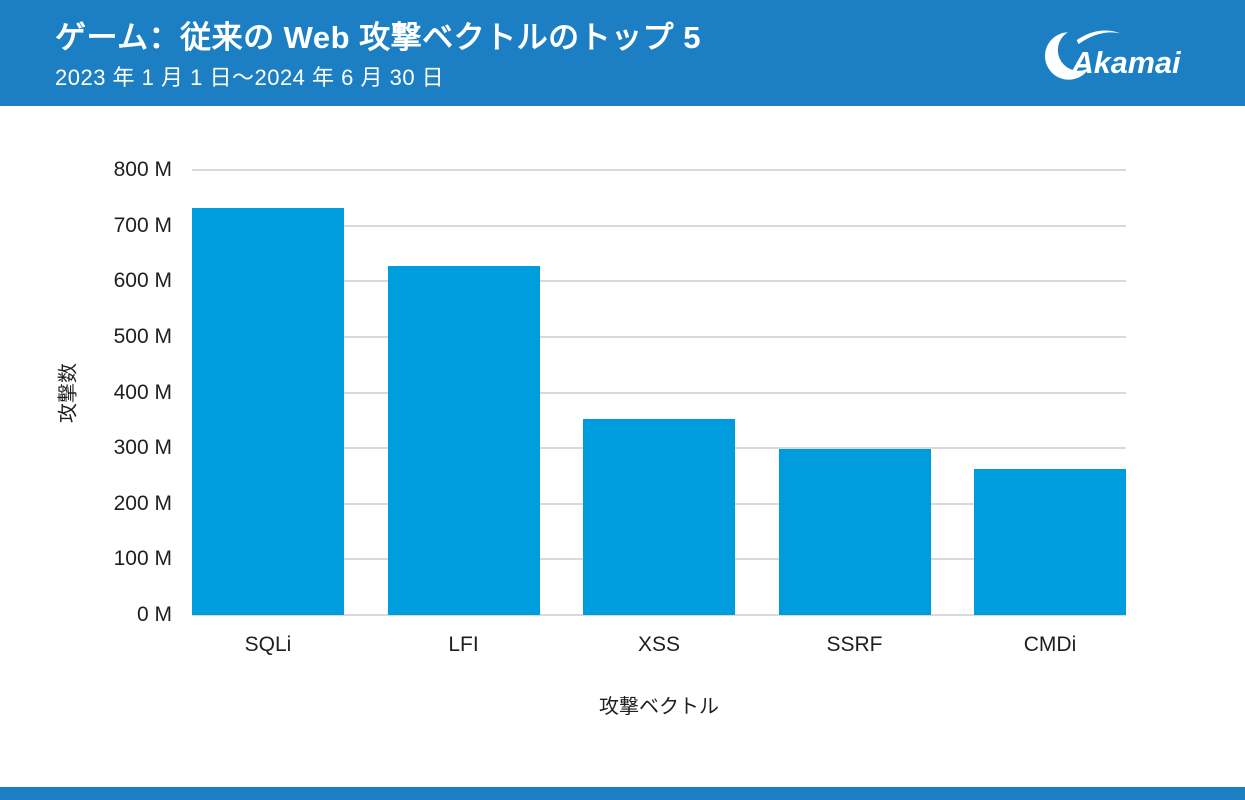 The image size is (1245, 800). I want to click on x-tick-label: XSS, so click(659, 644).